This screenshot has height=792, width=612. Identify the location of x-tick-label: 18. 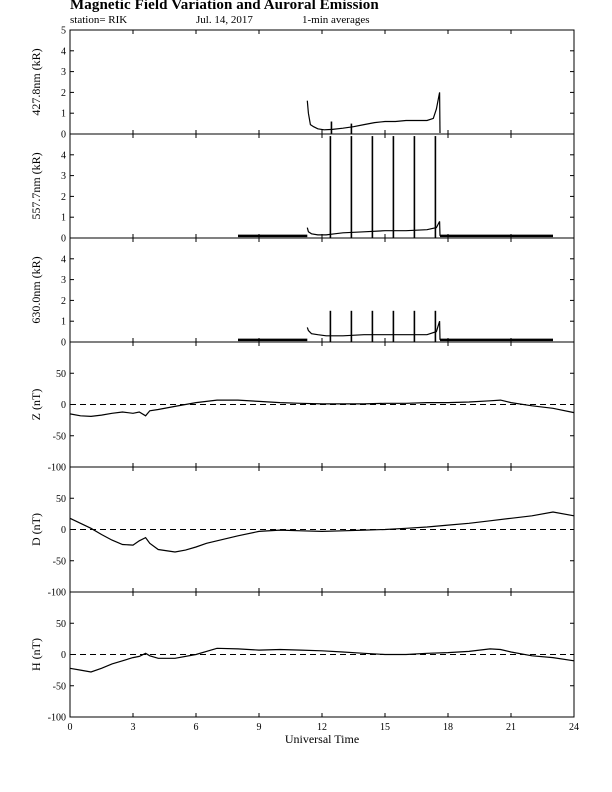
(448, 727).